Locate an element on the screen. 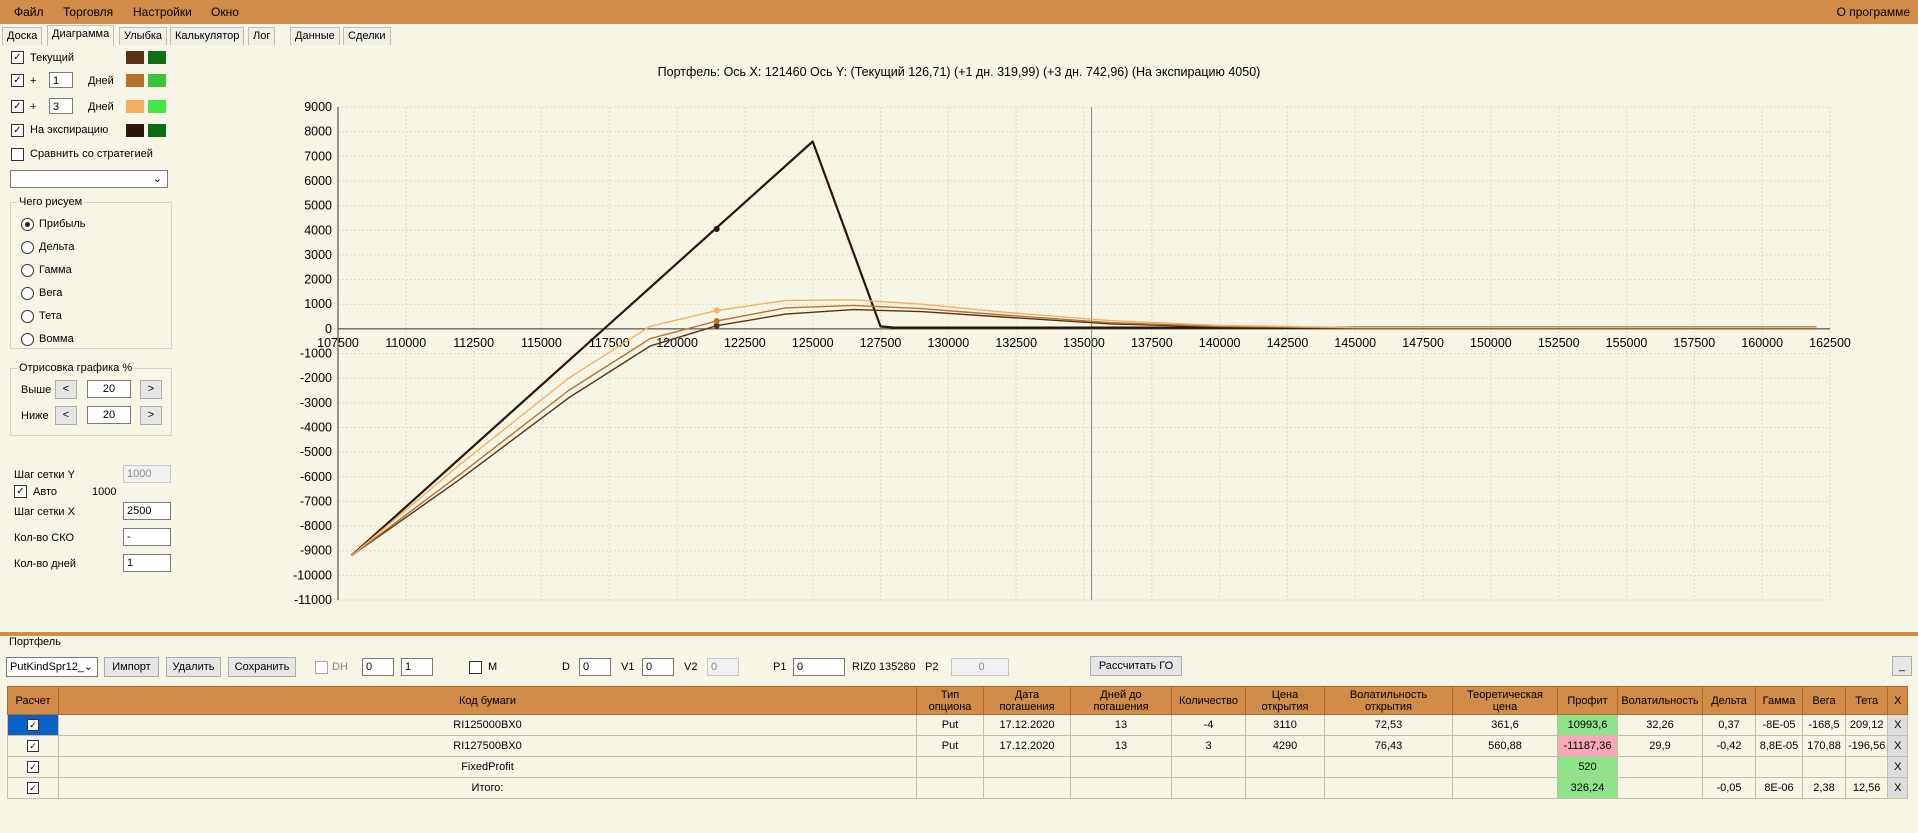 This screenshot has width=1918, height=833. sko-input: - is located at coordinates (147, 537).